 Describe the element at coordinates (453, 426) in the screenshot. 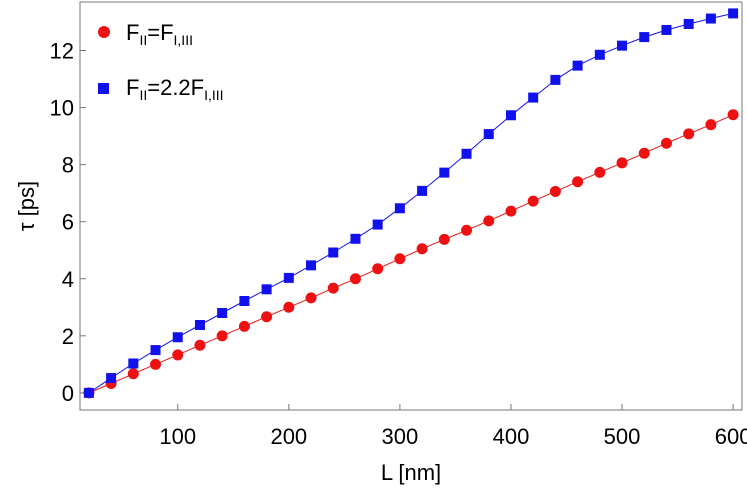

I see `x-axis: 100 200 300 400 500 600` at that location.